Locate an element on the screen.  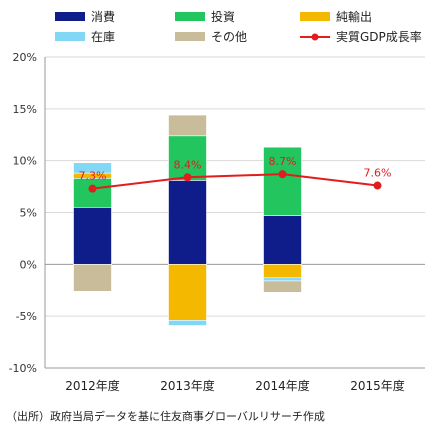
y-tick-label: 15% is located at coordinates (25, 109).